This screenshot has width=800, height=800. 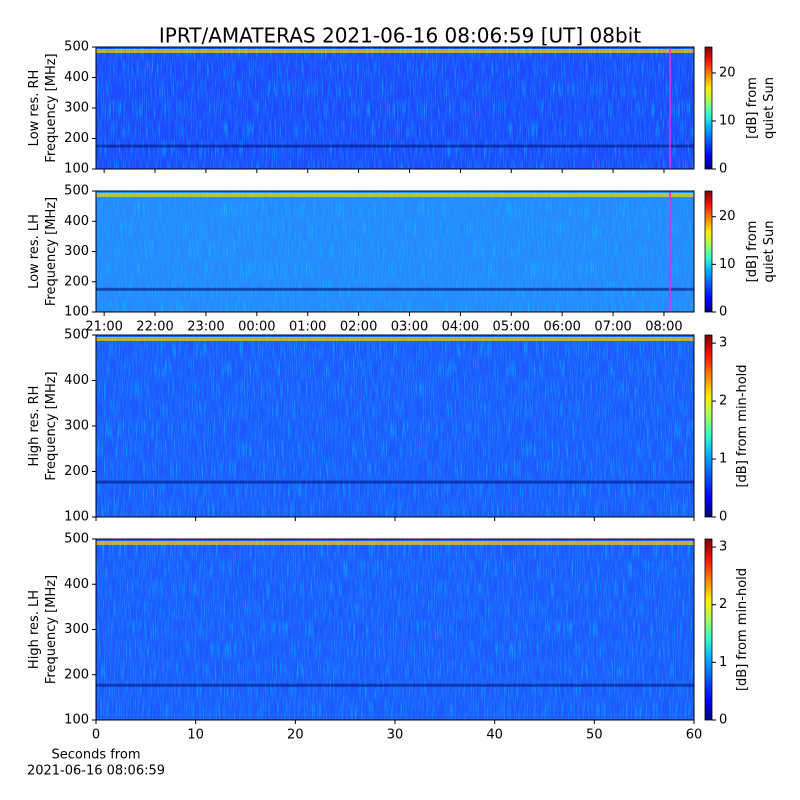 I want to click on y-axis-label: High res. RH Frequency [MHz], so click(x=43, y=425).